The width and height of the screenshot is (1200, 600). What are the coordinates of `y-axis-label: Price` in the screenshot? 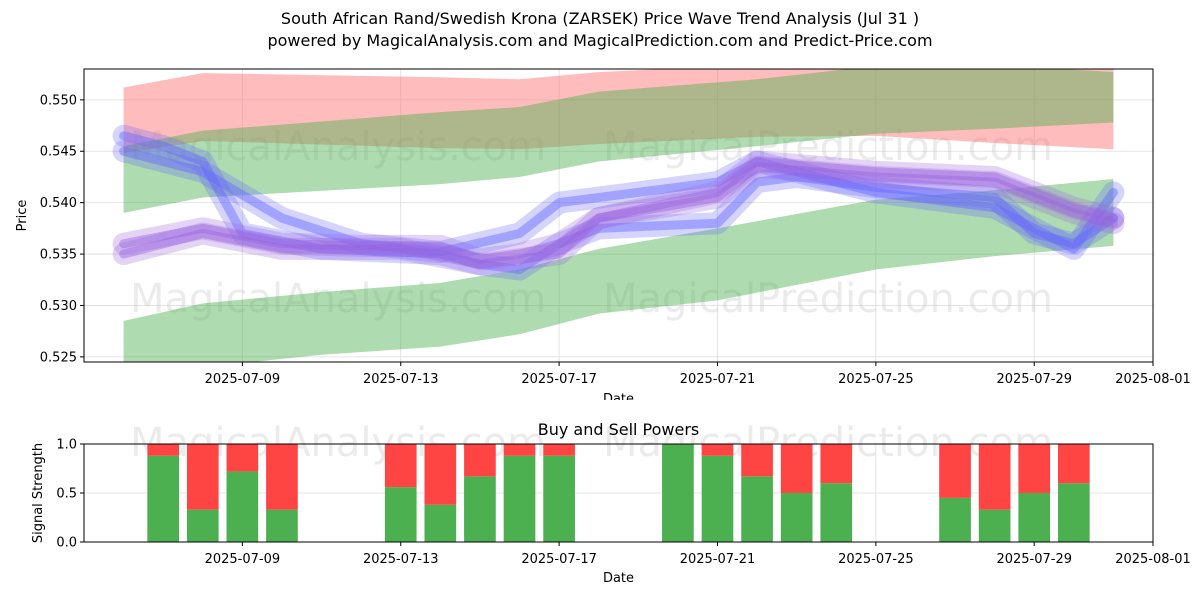 It's located at (22, 216).